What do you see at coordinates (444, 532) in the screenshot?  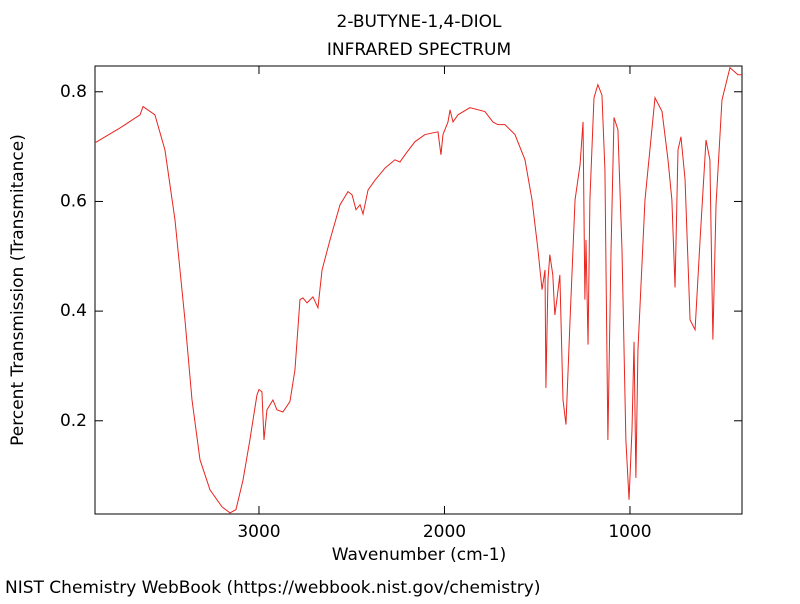 I see `x-tick-label: 2000` at bounding box center [444, 532].